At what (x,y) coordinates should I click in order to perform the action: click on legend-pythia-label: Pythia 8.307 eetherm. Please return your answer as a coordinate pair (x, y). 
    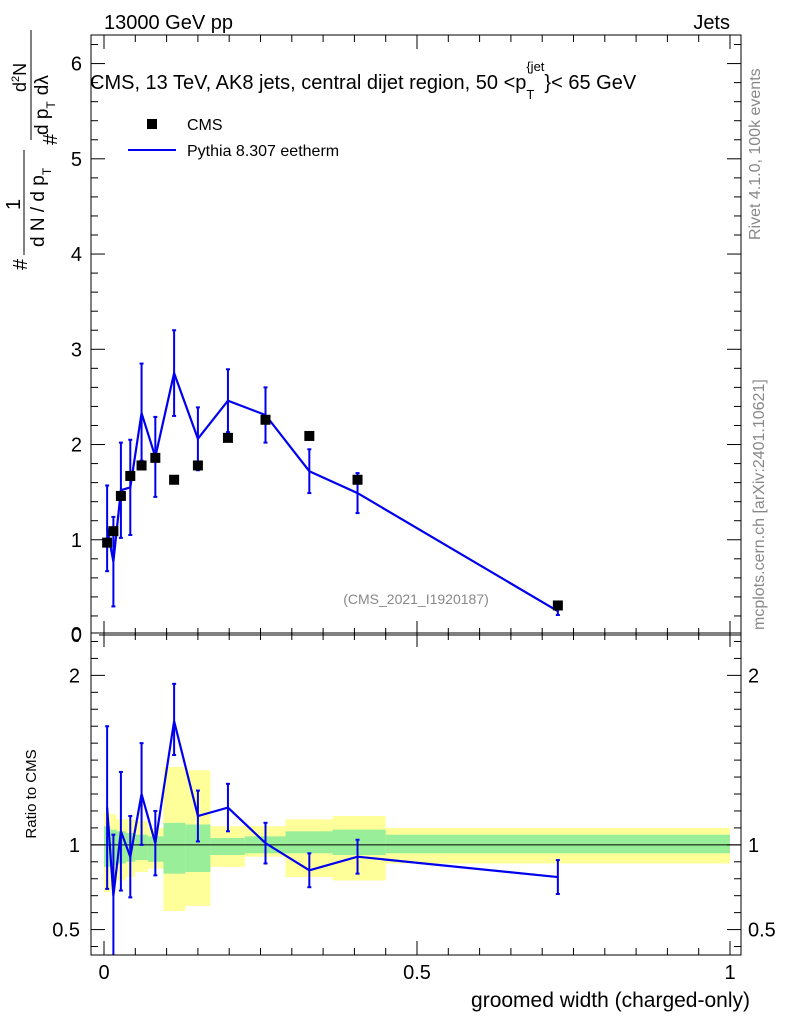
    Looking at the image, I should click on (263, 151).